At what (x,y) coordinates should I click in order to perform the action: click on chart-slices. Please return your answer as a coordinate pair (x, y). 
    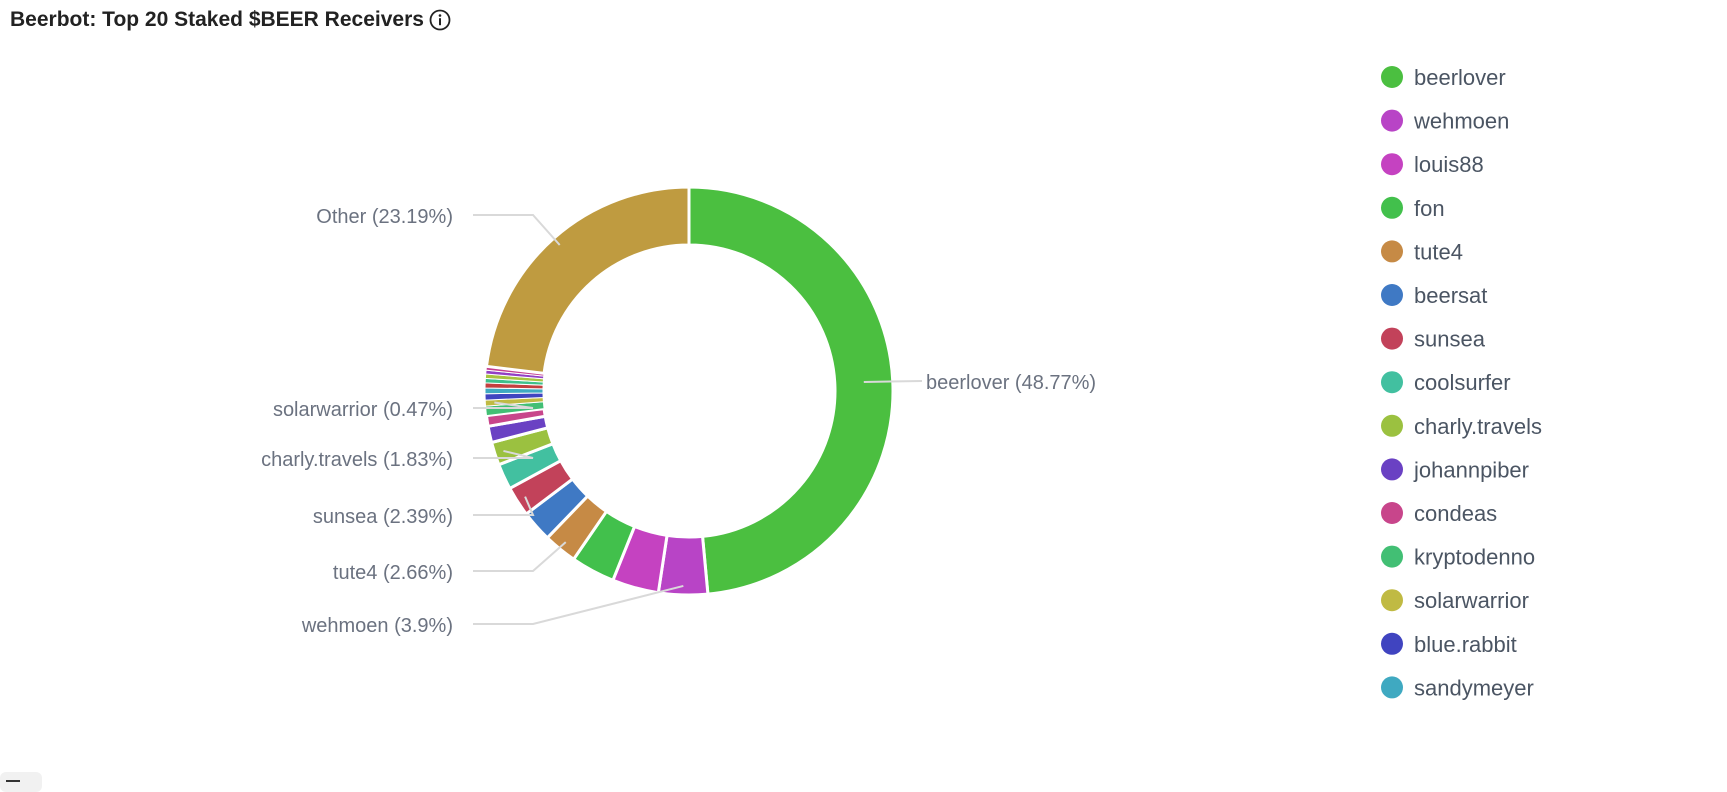
    Looking at the image, I should click on (689, 391).